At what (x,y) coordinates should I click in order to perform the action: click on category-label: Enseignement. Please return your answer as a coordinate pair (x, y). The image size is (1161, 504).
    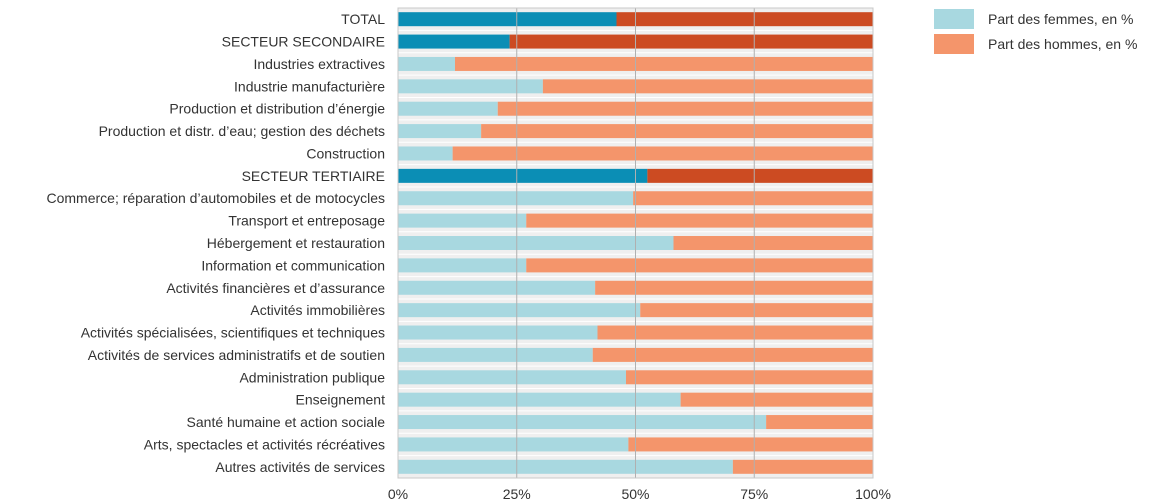
    Looking at the image, I should click on (340, 400).